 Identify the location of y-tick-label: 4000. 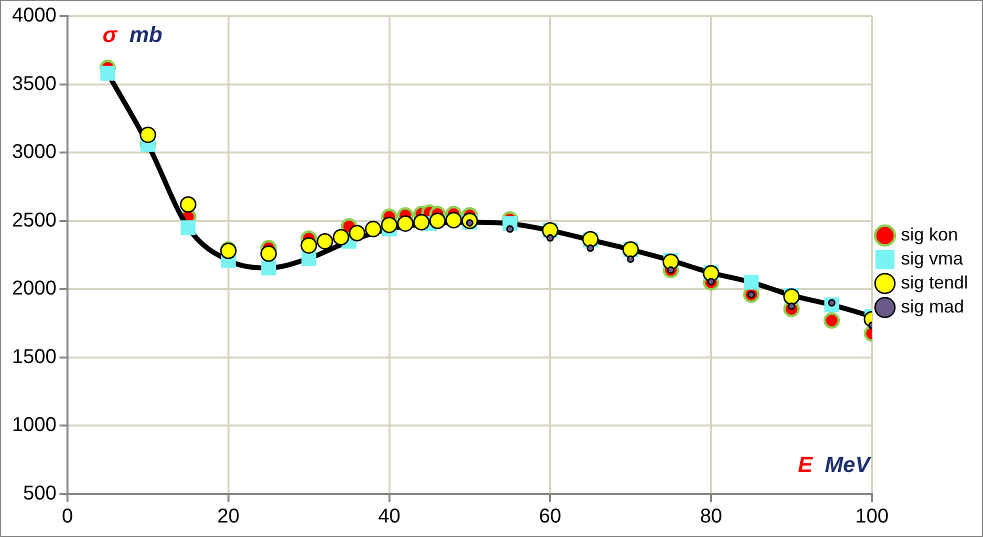
(34, 15).